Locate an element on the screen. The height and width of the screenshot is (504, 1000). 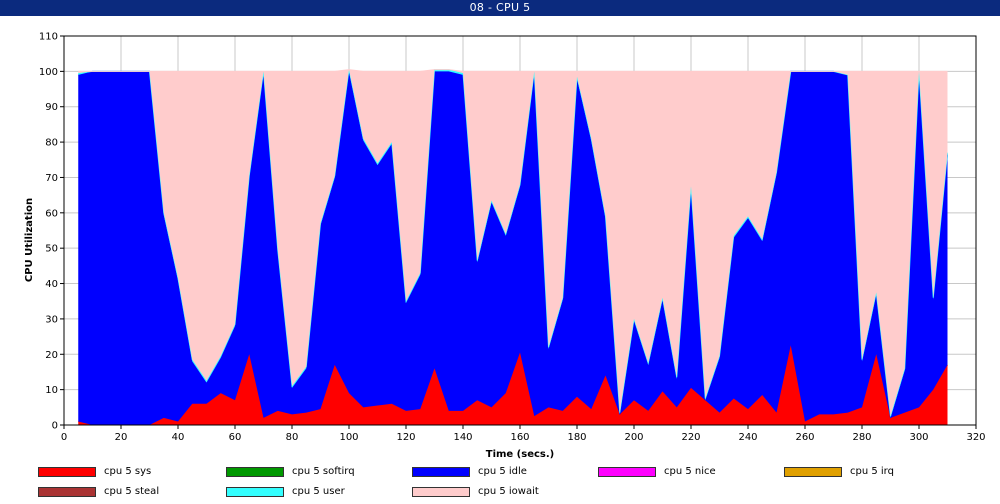
x-tick-label: 280 is located at coordinates (861, 437).